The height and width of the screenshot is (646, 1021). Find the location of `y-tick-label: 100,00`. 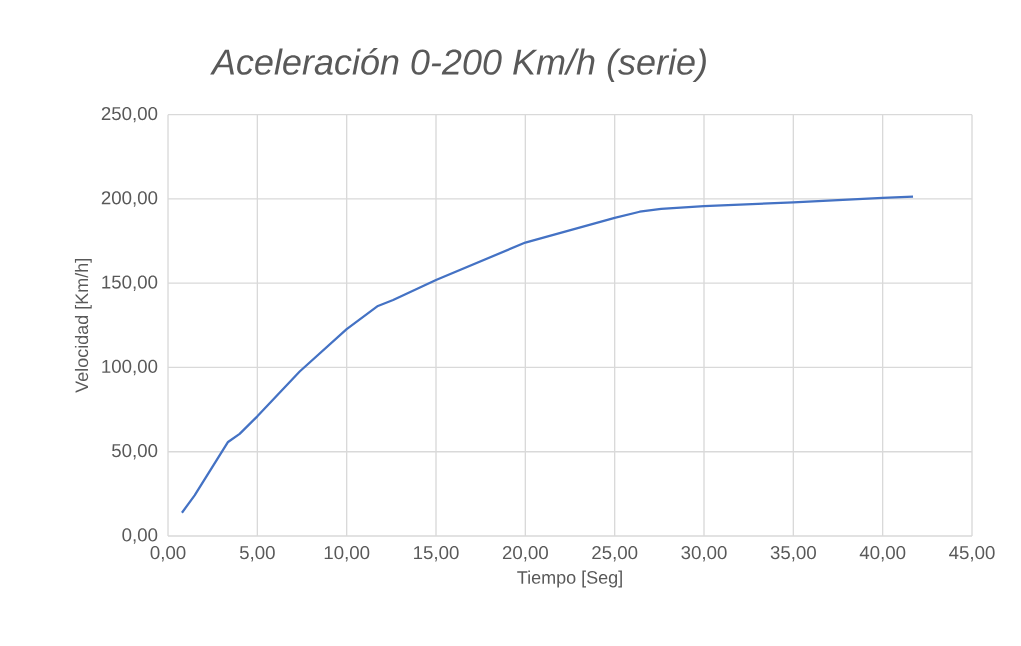

y-tick-label: 100,00 is located at coordinates (130, 367).